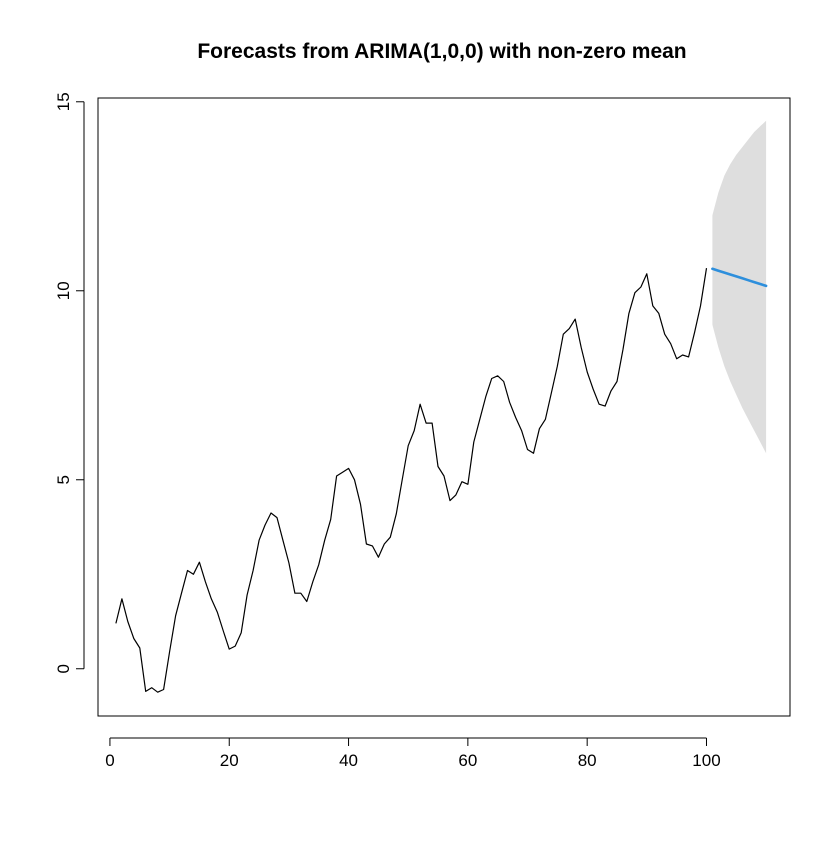 Image resolution: width=840 pixels, height=845 pixels. I want to click on y-tick-label: 5, so click(63, 479).